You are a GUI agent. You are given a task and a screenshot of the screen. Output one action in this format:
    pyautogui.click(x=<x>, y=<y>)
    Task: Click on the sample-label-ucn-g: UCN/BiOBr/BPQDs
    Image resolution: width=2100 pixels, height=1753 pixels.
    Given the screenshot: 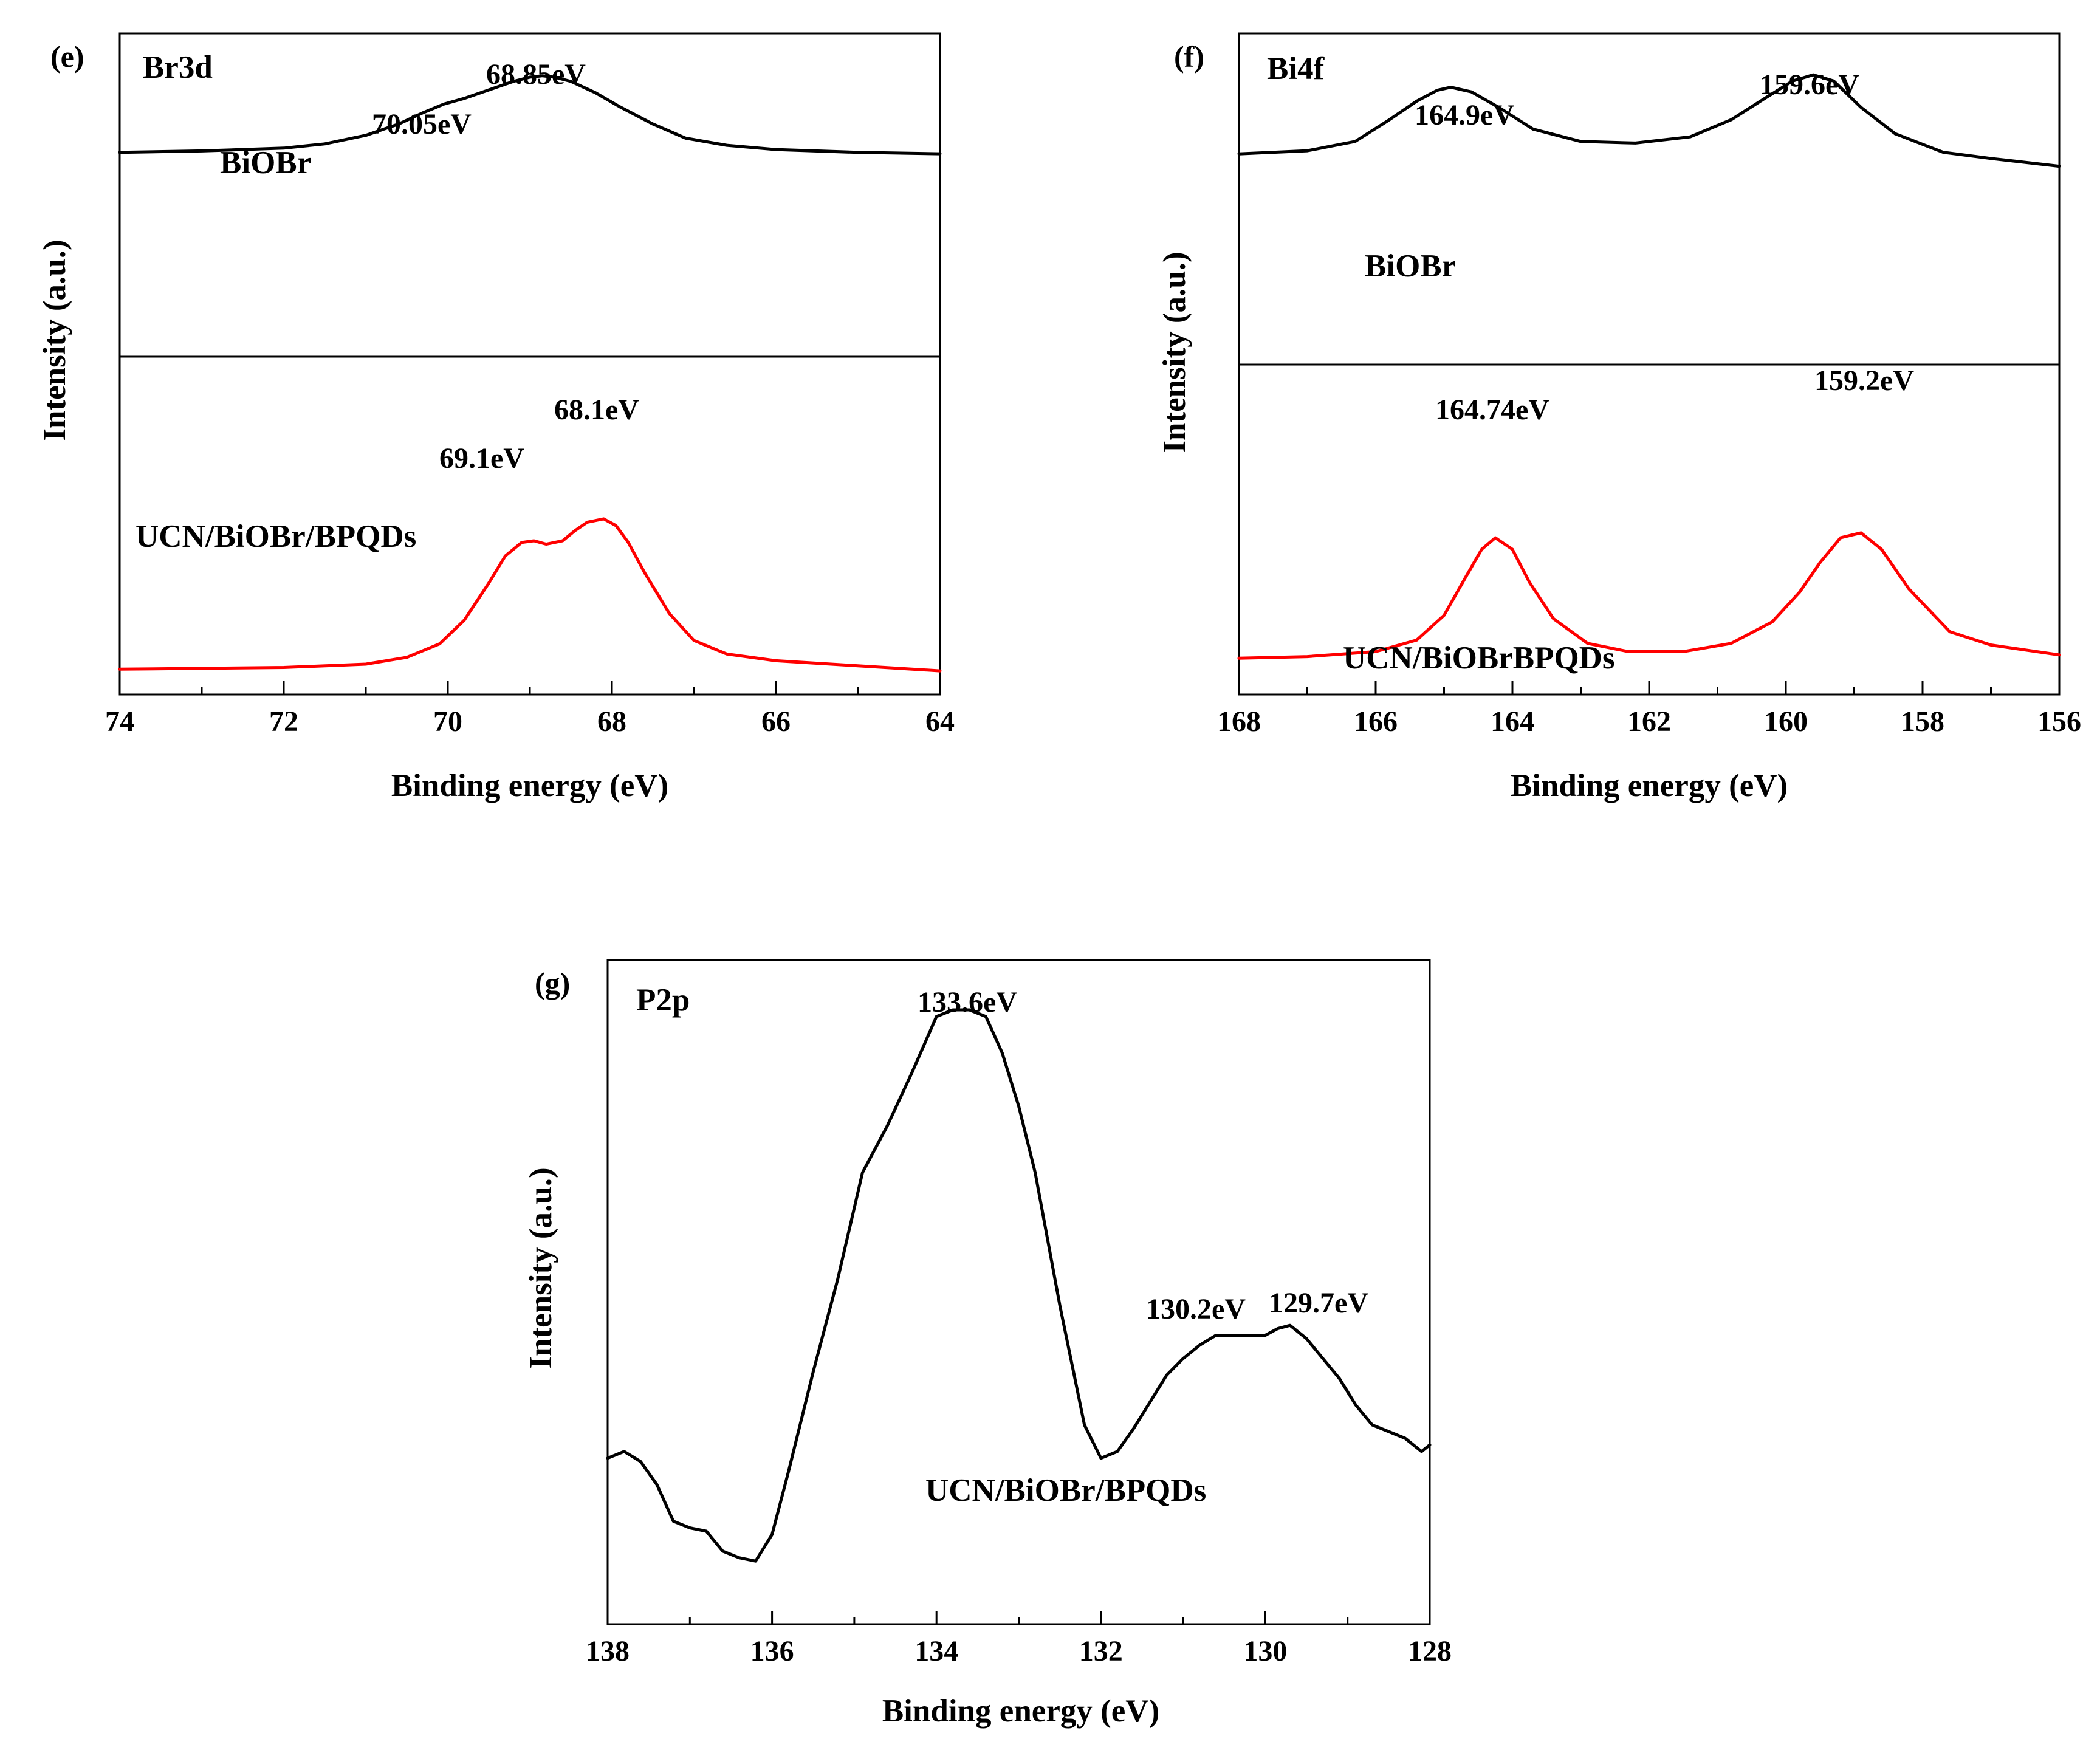 What is the action you would take?
    pyautogui.click(x=1065, y=1490)
    